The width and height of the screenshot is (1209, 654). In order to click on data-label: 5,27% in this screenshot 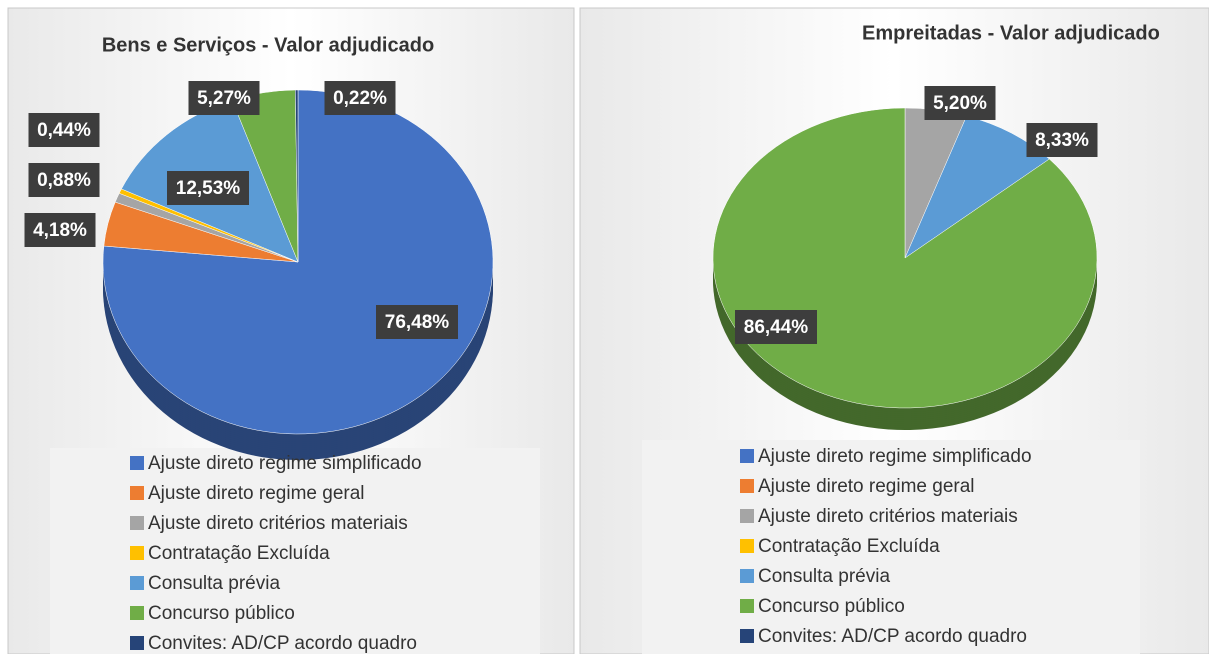, I will do `click(224, 98)`.